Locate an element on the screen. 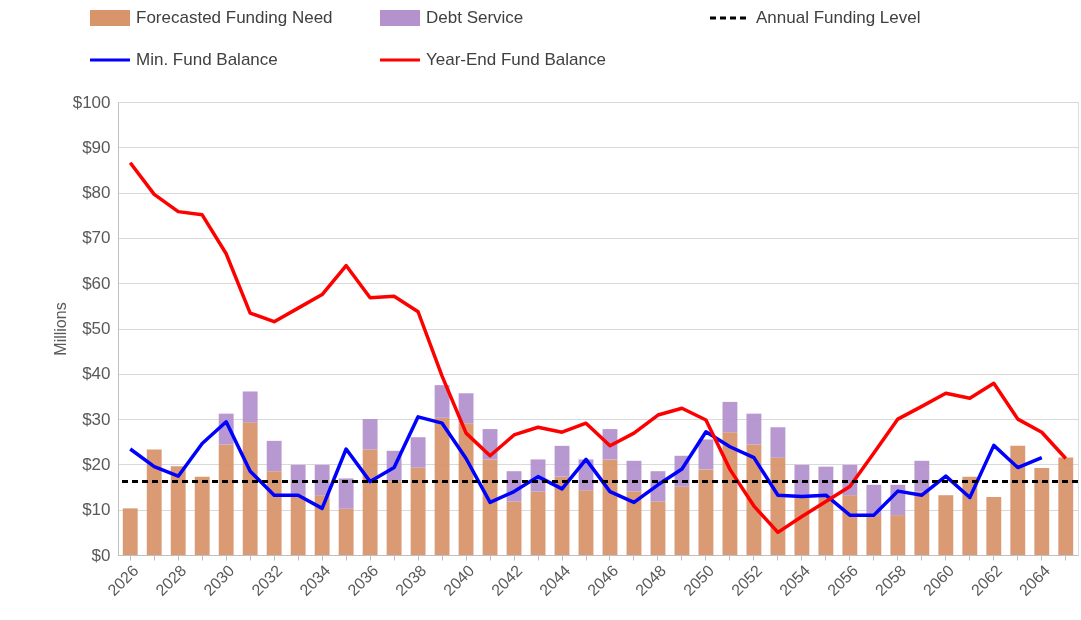 Image resolution: width=1081 pixels, height=620 pixels. y-tick-label: $60 is located at coordinates (96, 283).